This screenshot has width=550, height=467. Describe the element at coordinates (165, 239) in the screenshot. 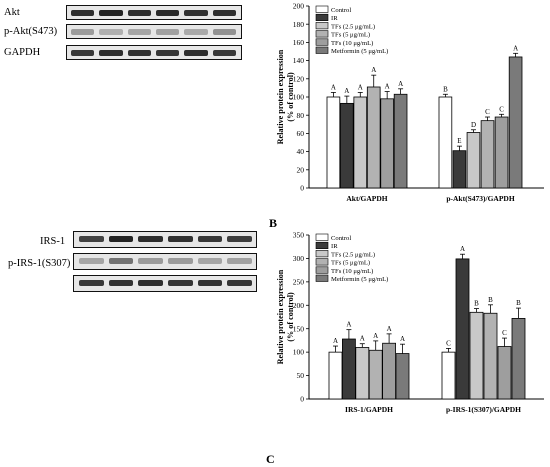

I see `blot-strip-irs1` at that location.